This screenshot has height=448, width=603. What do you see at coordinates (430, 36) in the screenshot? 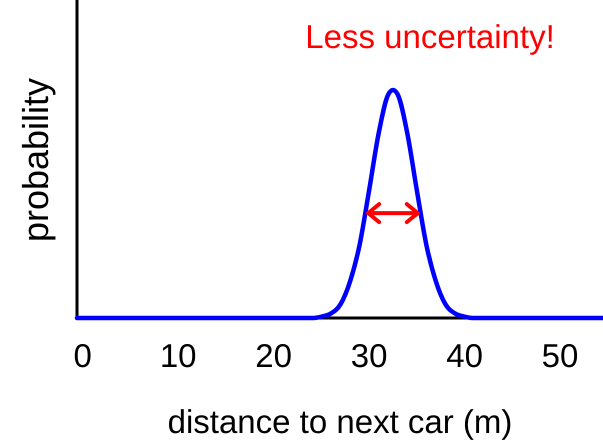
I see `text: Less uncertainty!` at bounding box center [430, 36].